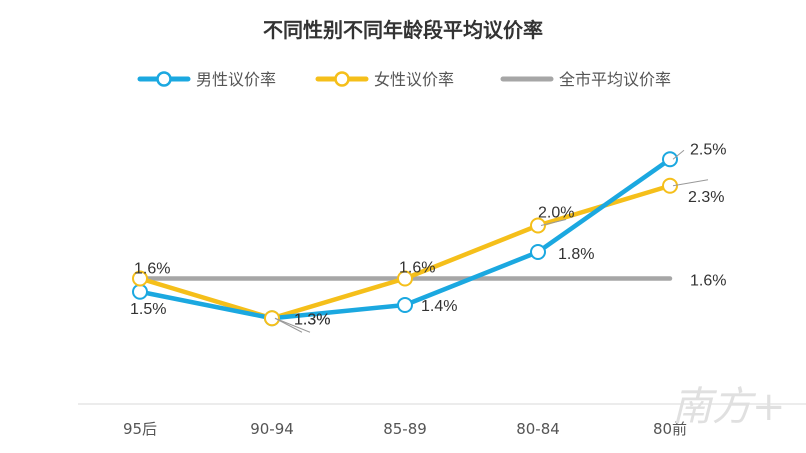 This screenshot has height=453, width=806. I want to click on data-label: 1.3%, so click(312, 319).